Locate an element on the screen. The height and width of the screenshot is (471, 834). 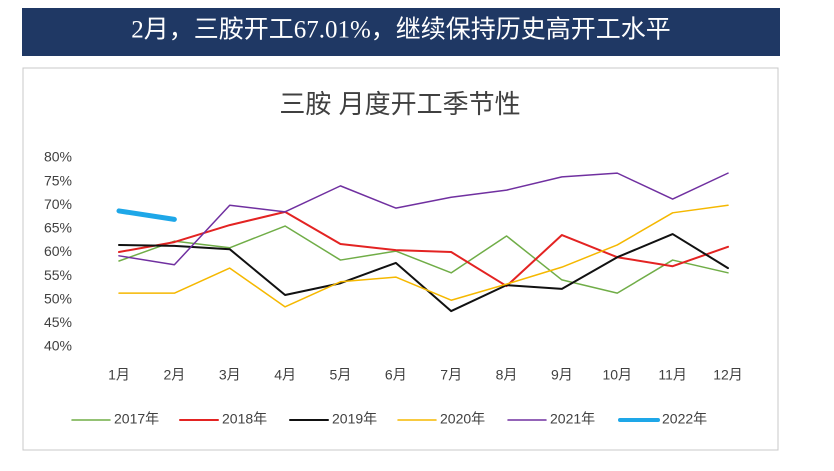
header-title: 2月，三胺开工67.01%，继续保持历史高开工水平 is located at coordinates (401, 30).